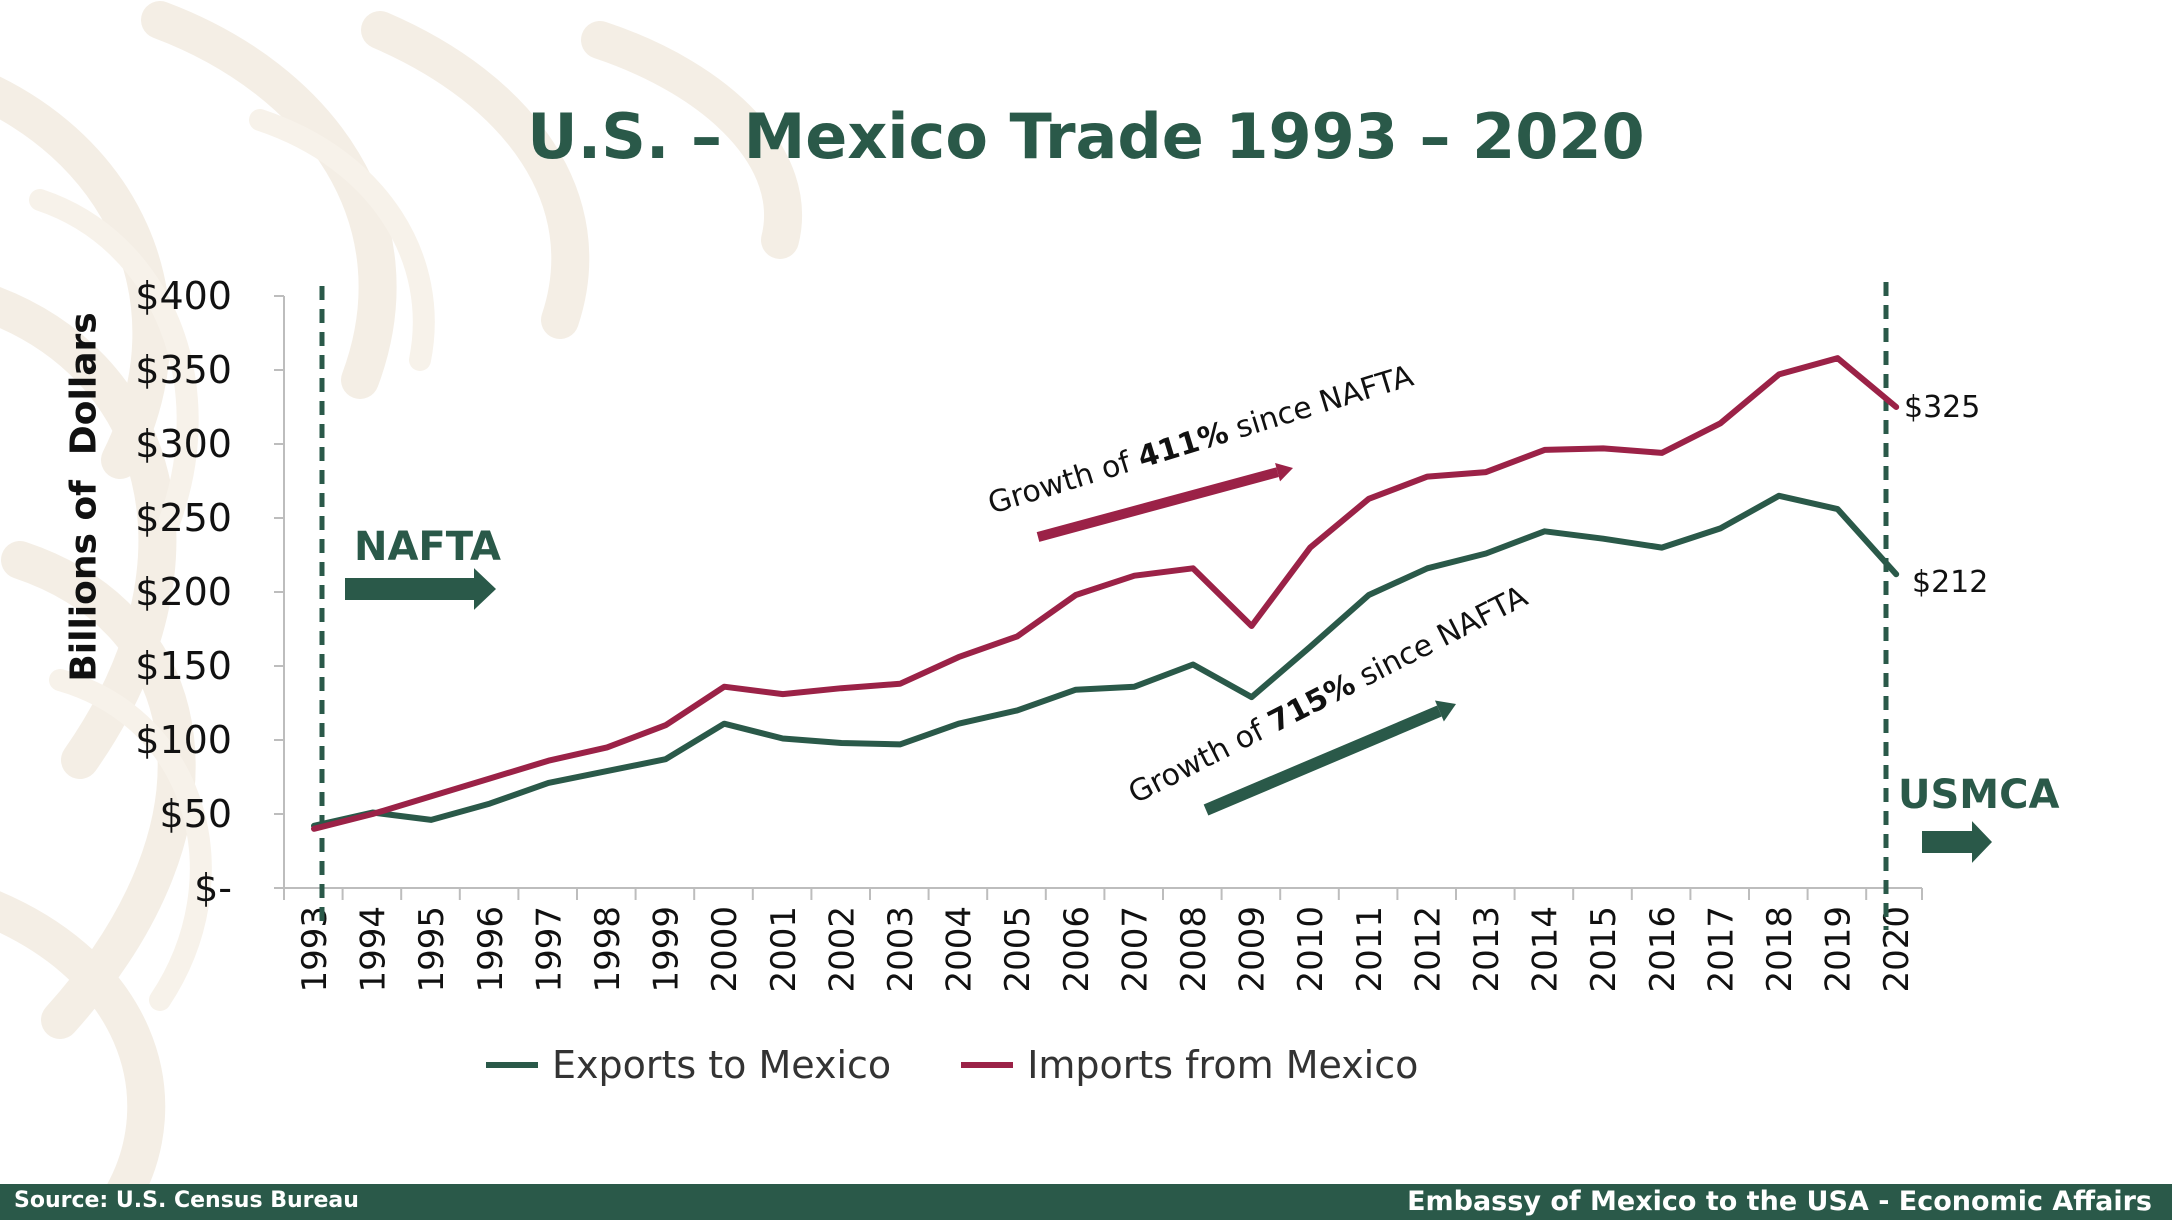  Describe the element at coordinates (842, 949) in the screenshot. I see `x-tick-label: 2002` at that location.